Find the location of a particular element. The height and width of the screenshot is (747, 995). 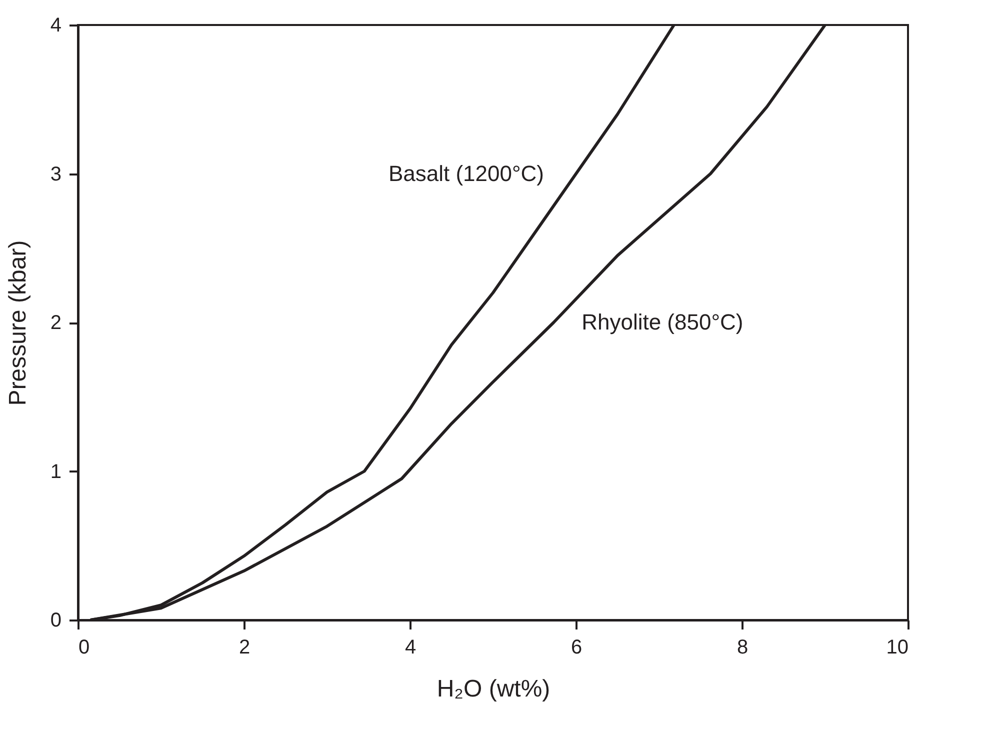

x-tick-label: 4 is located at coordinates (410, 647).